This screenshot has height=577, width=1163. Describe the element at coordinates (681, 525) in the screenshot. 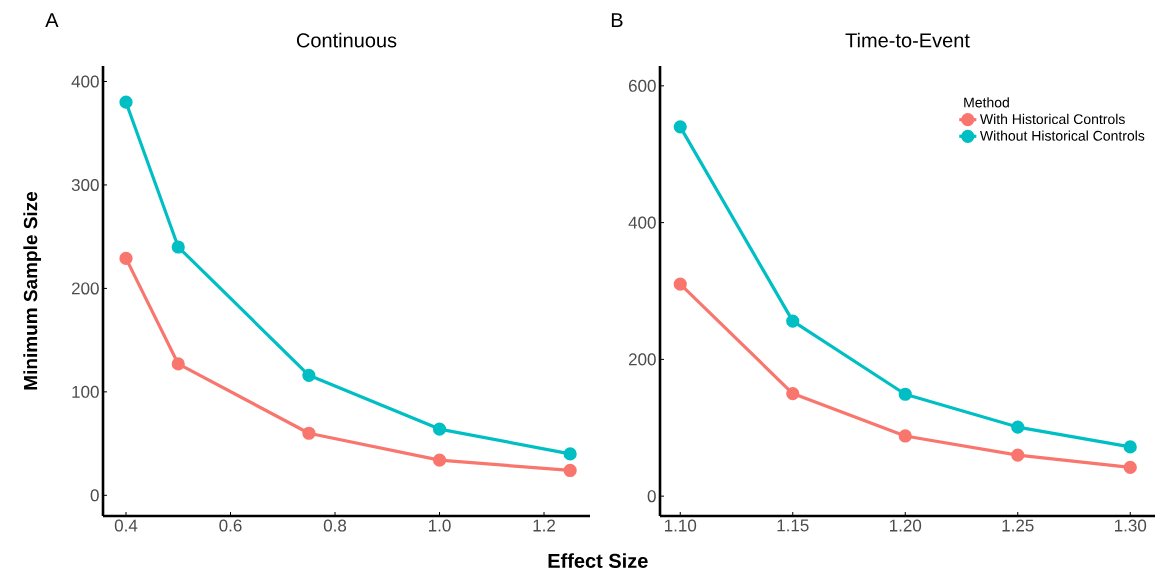

I see `x-tick-label: 1.10` at that location.